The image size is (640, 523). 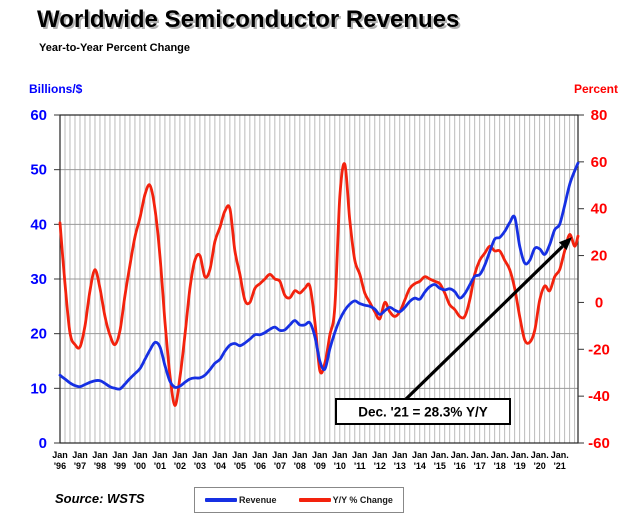 I want to click on legend: Revenue Y/Y % Change, so click(x=299, y=500).